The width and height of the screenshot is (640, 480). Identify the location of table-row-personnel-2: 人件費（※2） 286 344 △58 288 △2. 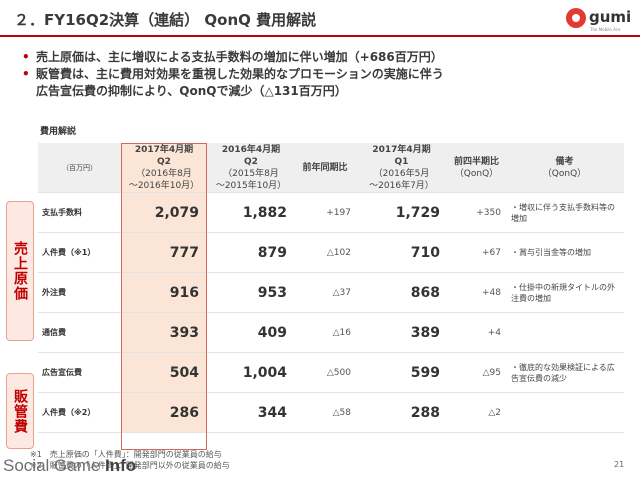
(331, 412).